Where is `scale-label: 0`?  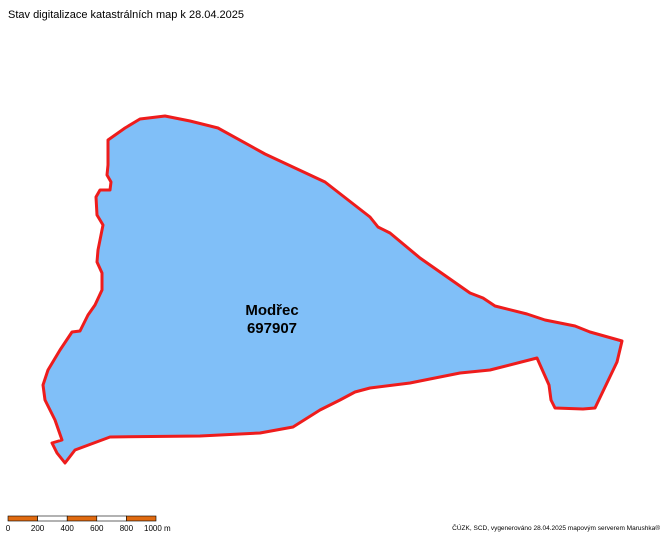
scale-label: 0 is located at coordinates (8, 528).